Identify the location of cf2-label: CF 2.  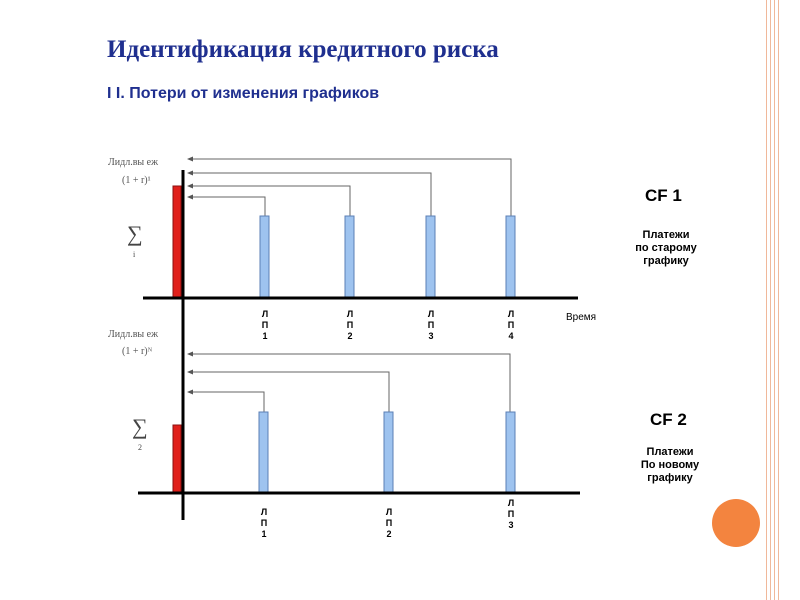
(668, 419).